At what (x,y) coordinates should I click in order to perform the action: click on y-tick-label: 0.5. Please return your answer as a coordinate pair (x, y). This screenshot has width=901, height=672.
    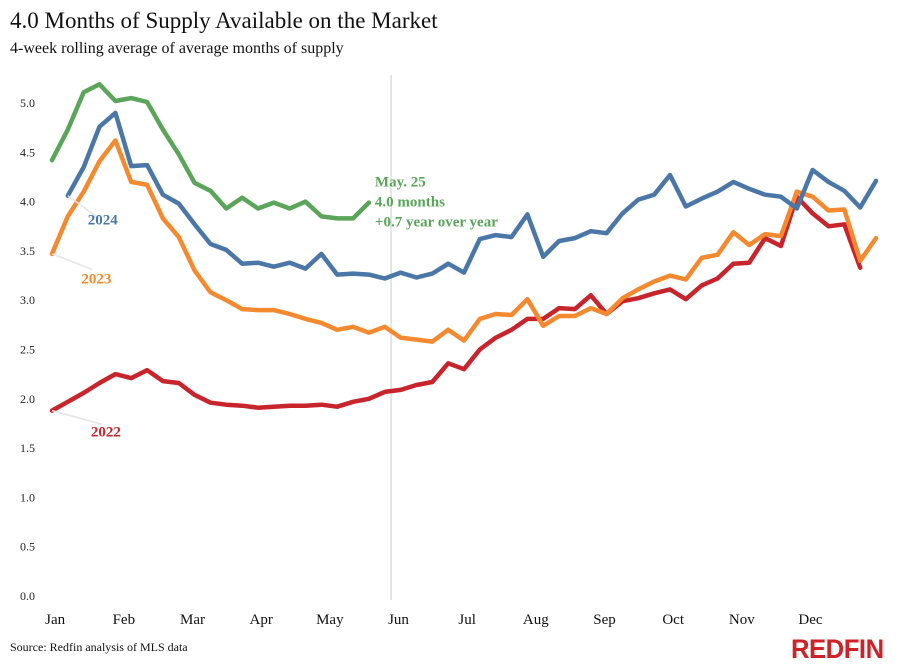
    Looking at the image, I should click on (27, 547).